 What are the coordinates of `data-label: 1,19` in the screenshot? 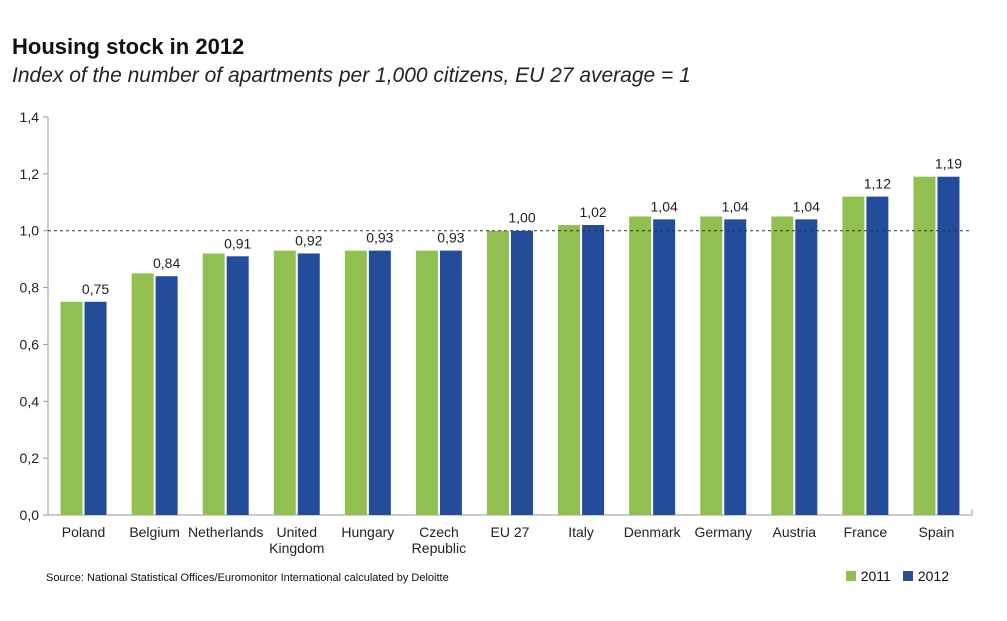 It's located at (948, 164).